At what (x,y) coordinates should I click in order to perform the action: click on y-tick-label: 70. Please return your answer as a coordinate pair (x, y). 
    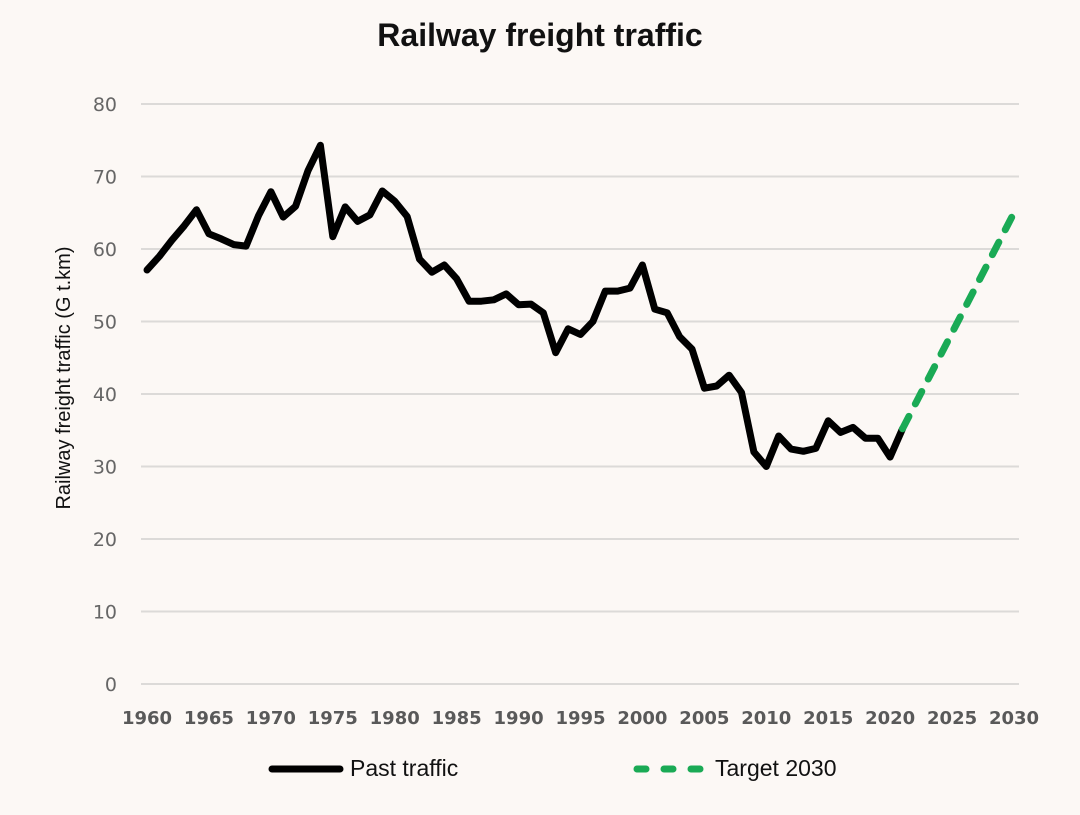
    Looking at the image, I should click on (105, 178).